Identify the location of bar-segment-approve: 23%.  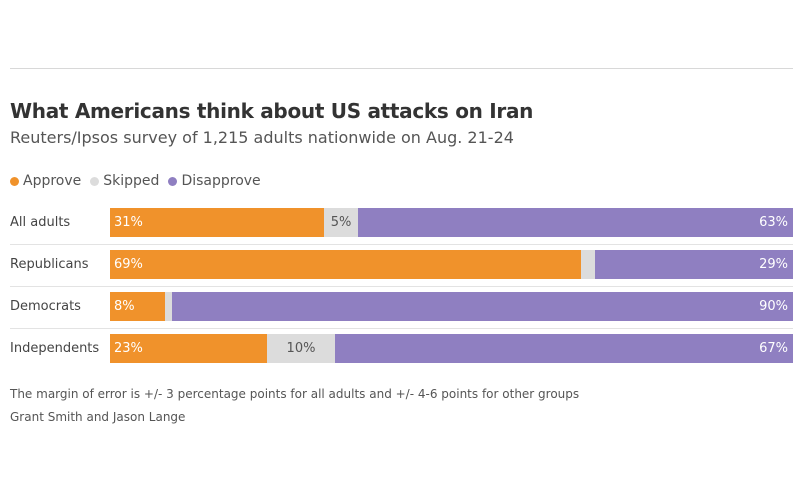
(188, 348).